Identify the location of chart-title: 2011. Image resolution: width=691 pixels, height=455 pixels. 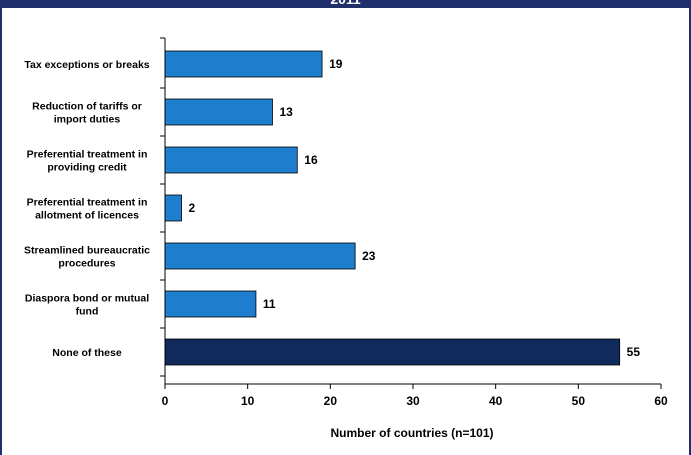
(345, 3).